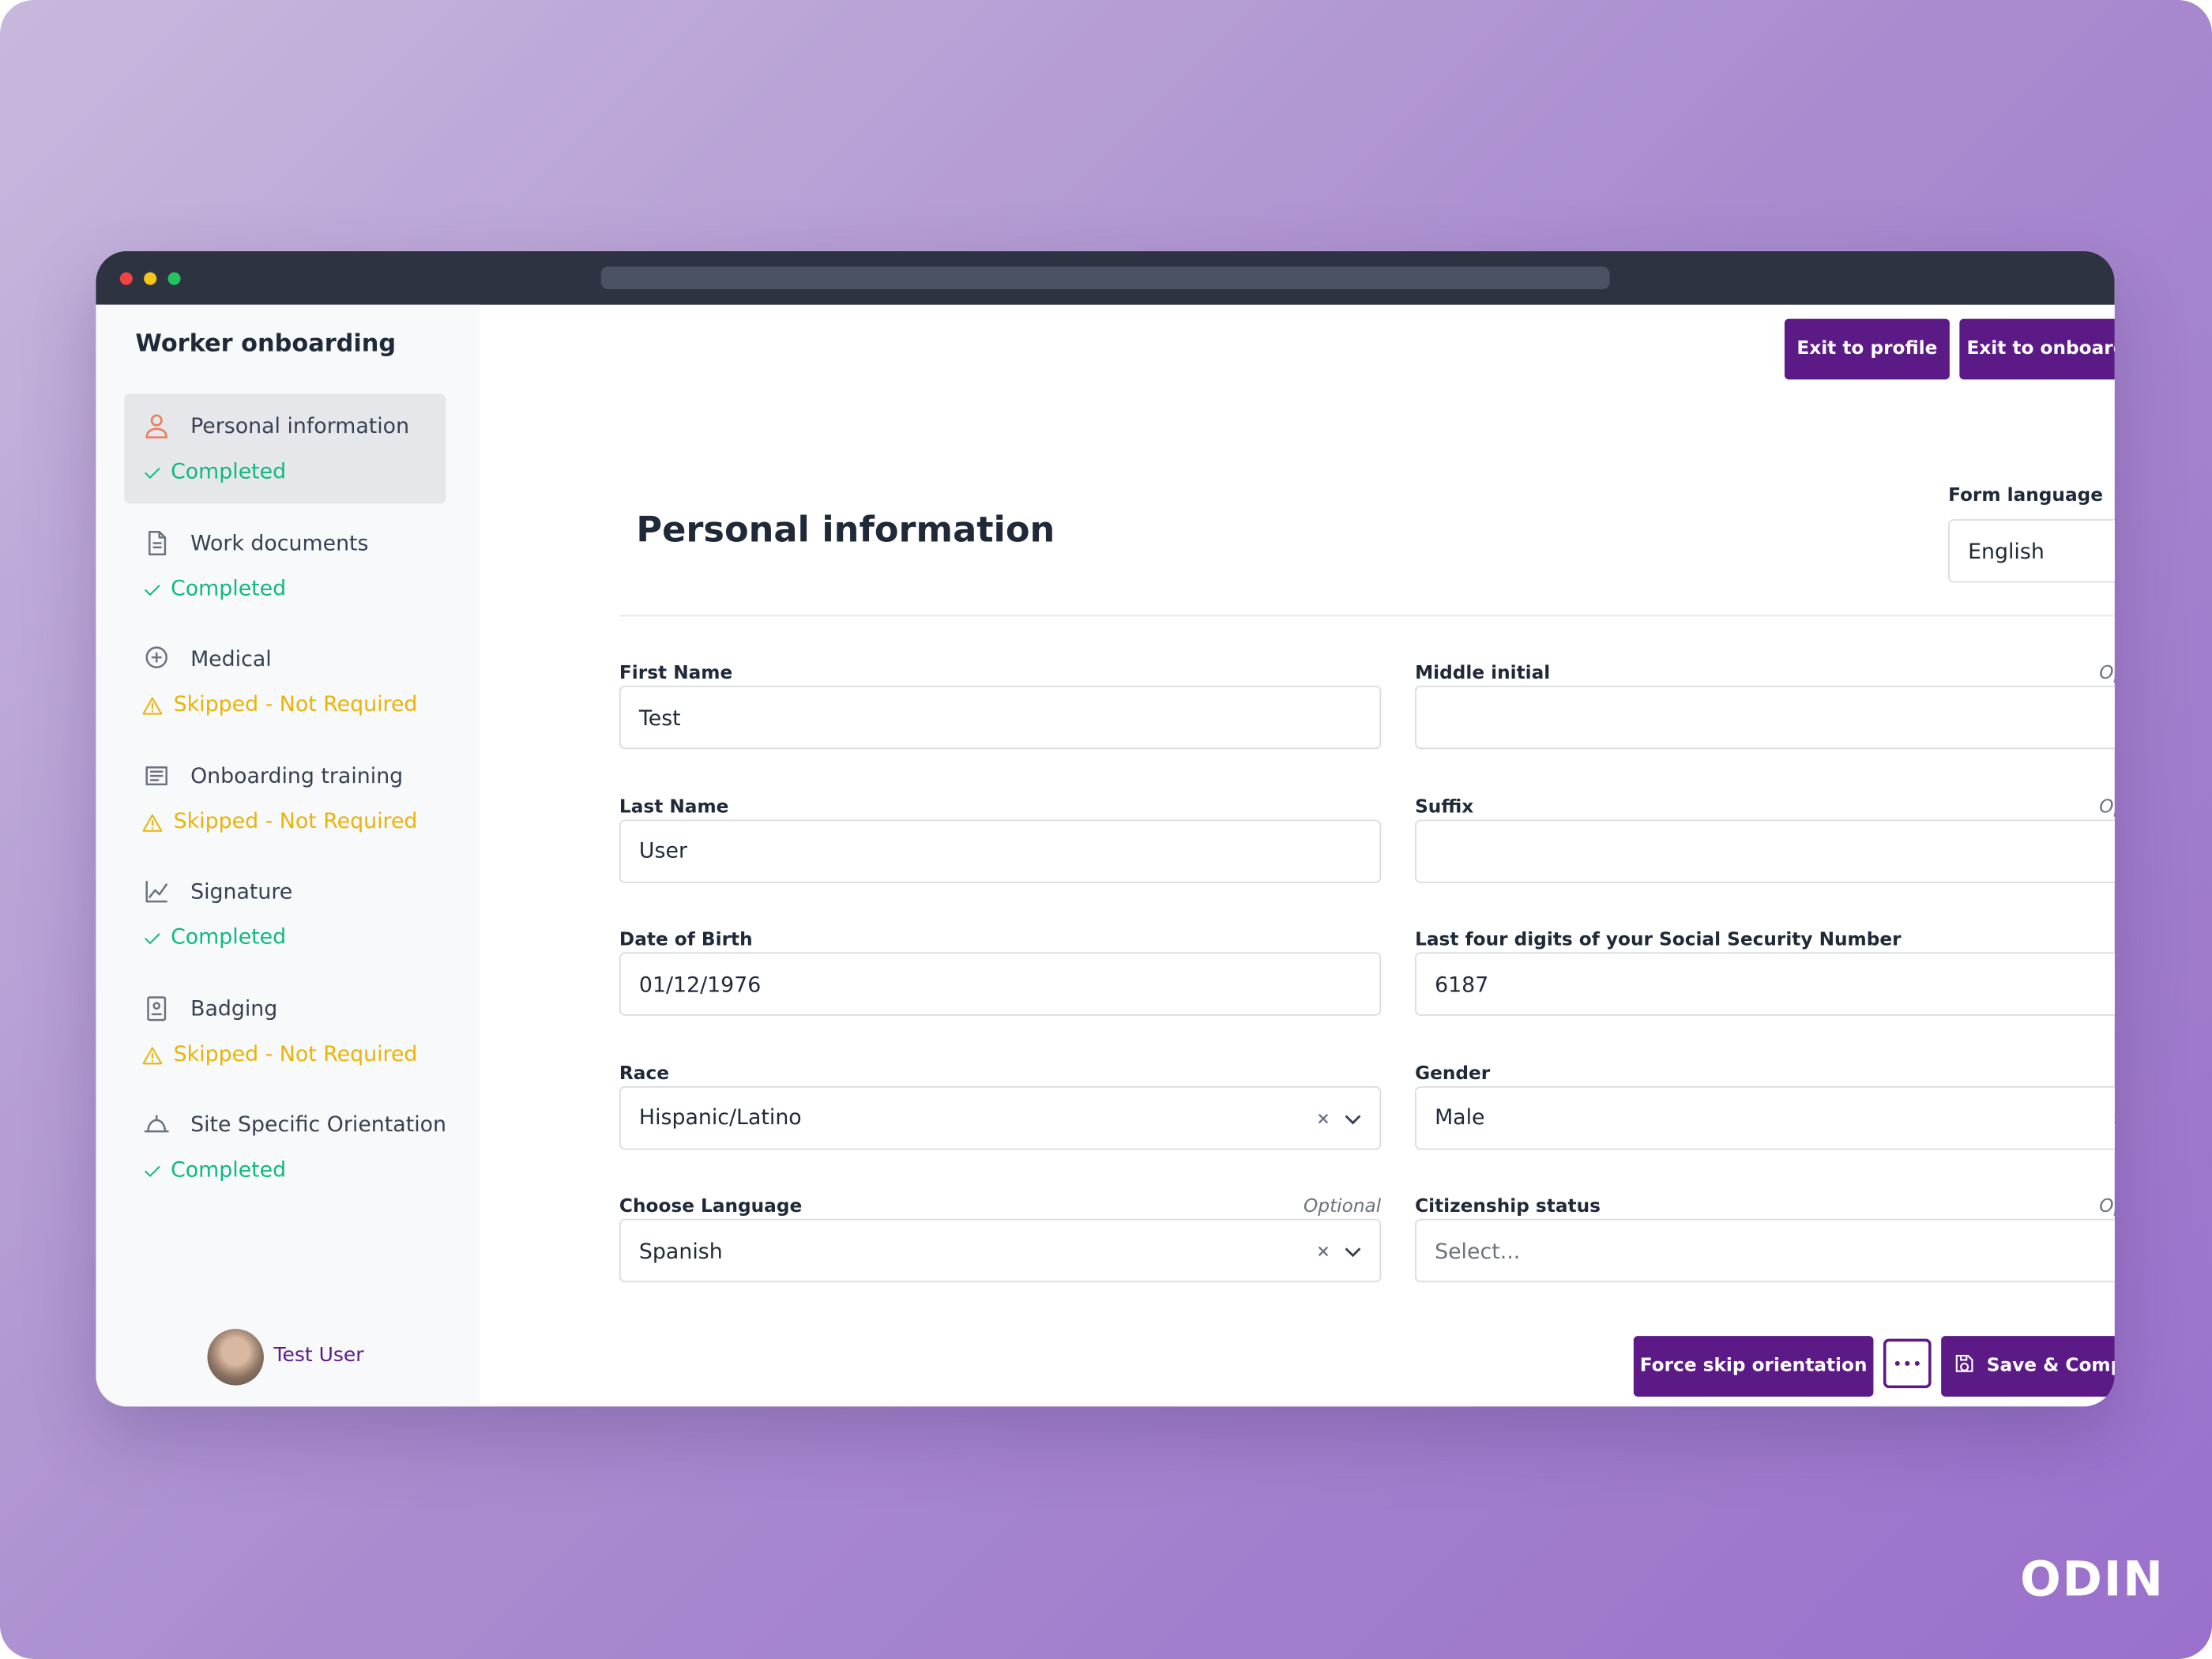  Describe the element at coordinates (285, 449) in the screenshot. I see `active-step` at that location.